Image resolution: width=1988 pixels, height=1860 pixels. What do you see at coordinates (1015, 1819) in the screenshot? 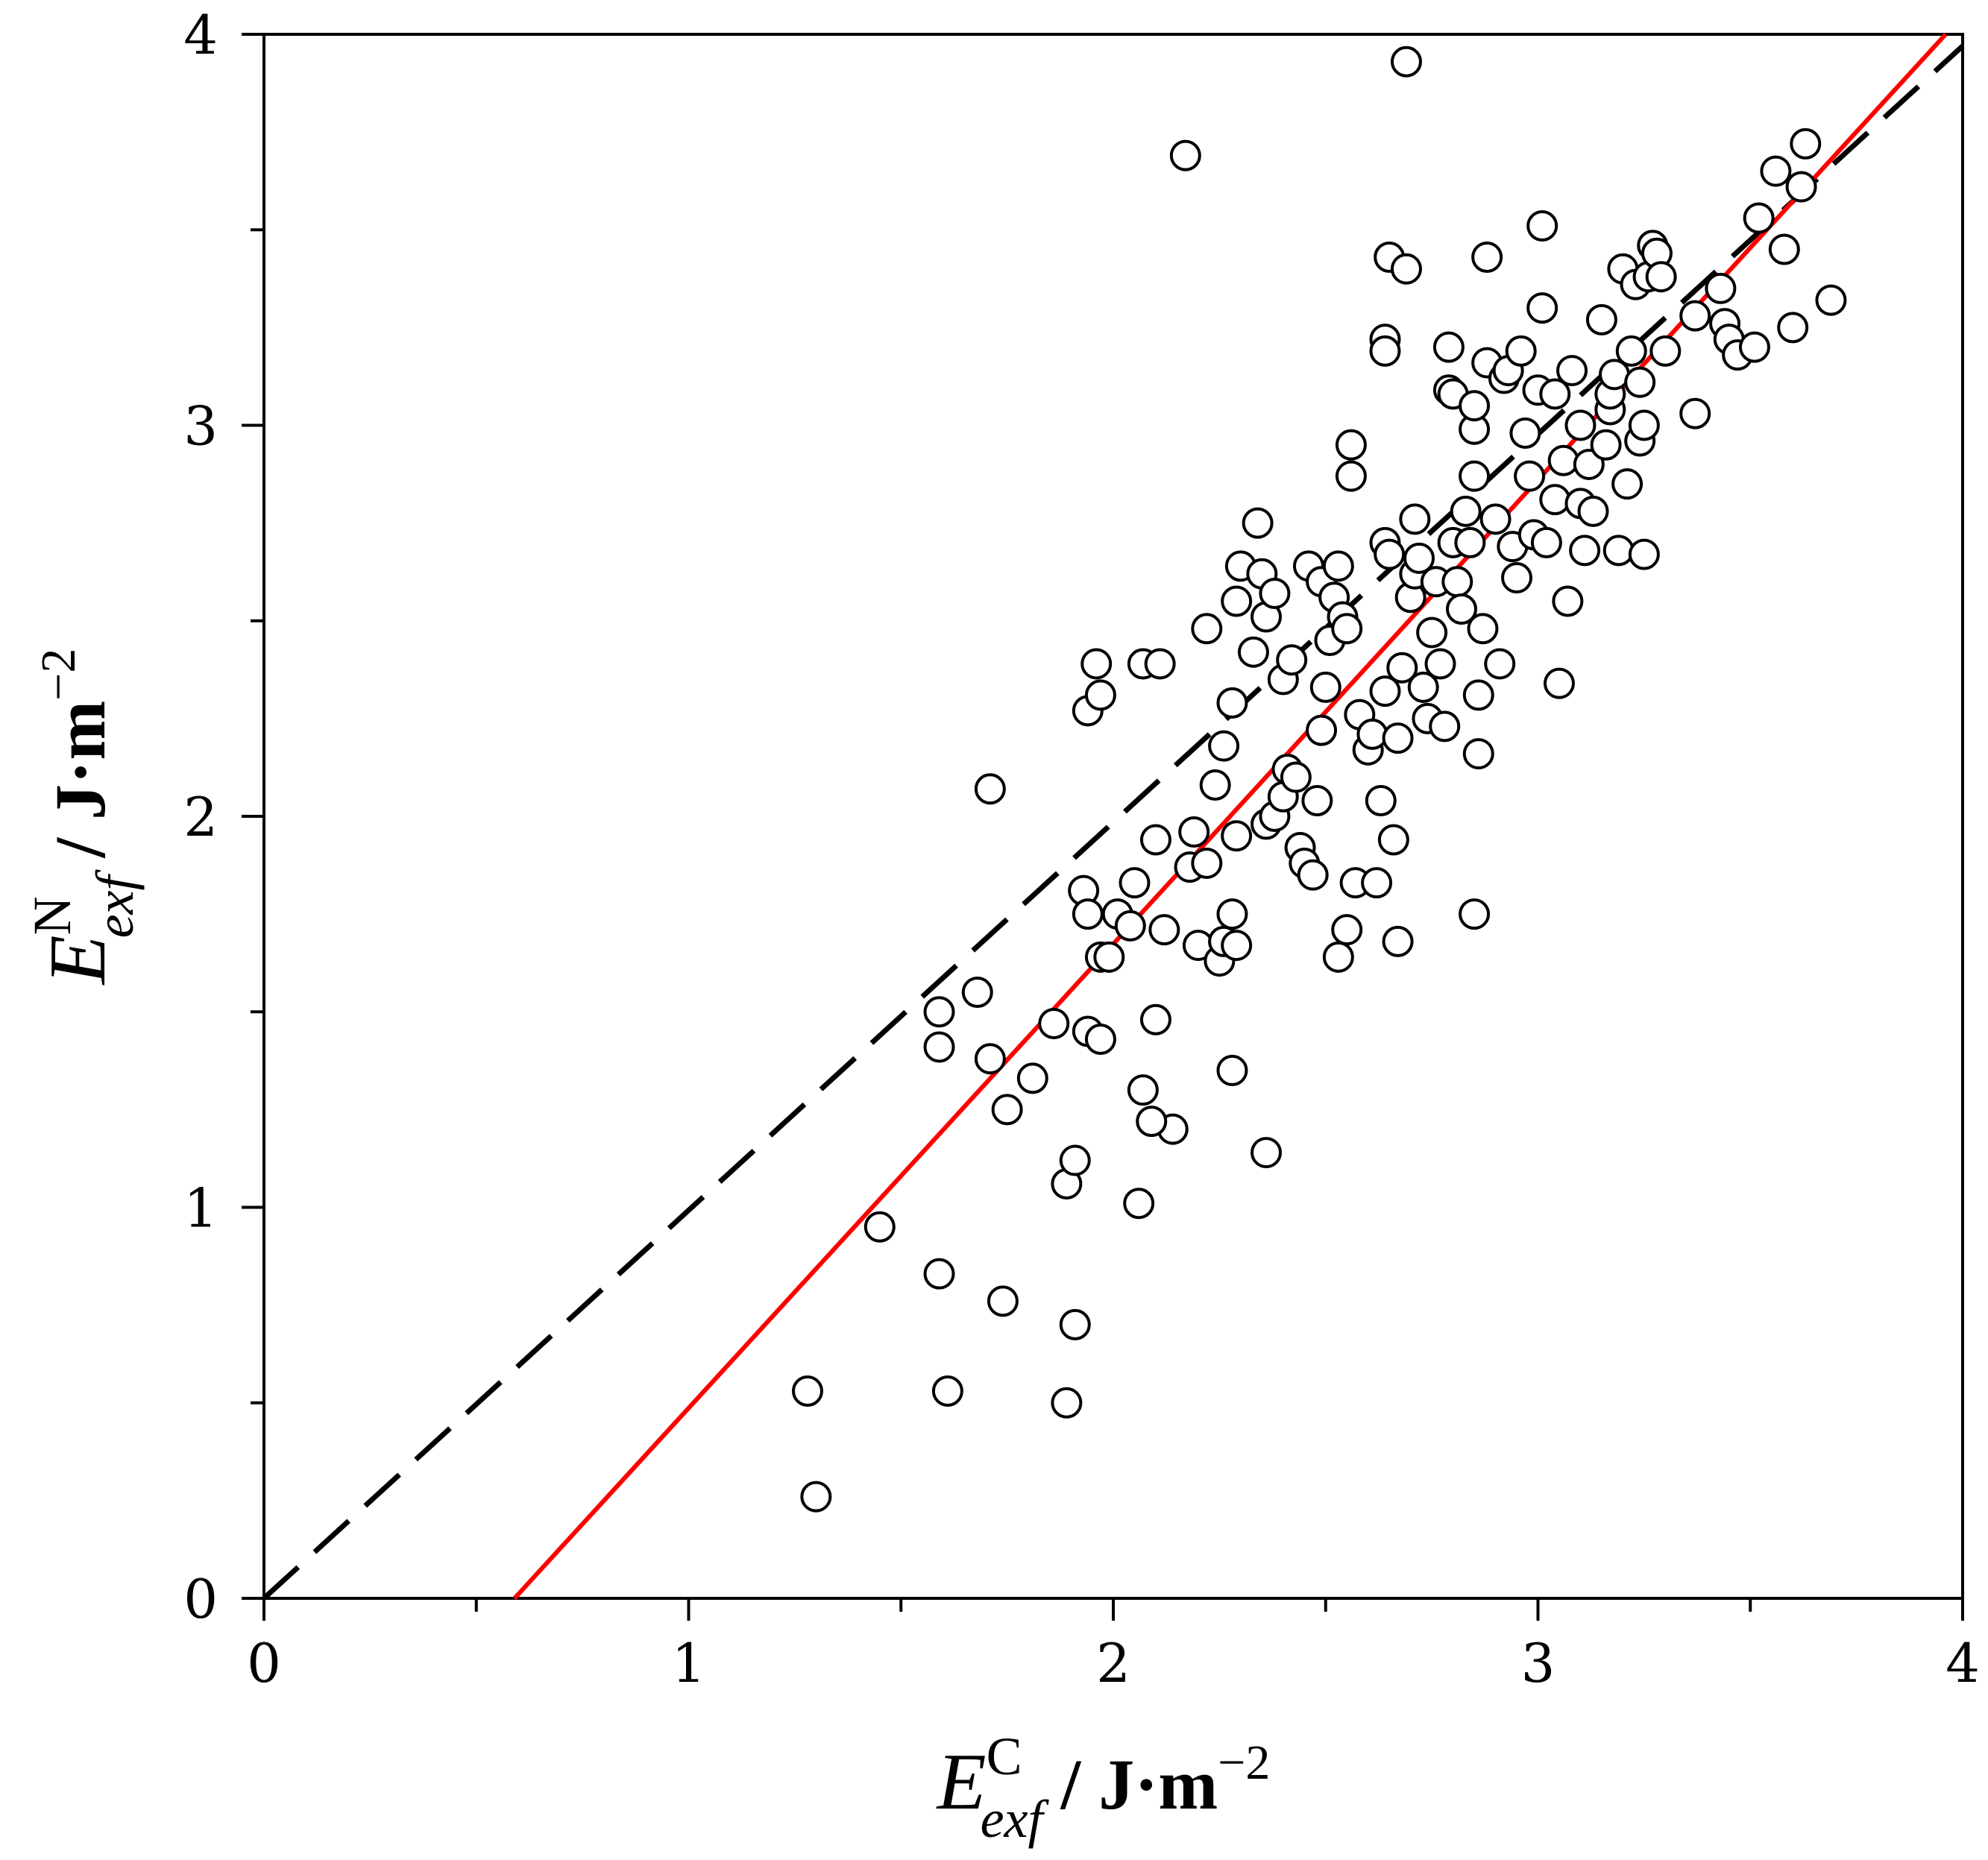
I see `x-axis-subscript: exf` at bounding box center [1015, 1819].